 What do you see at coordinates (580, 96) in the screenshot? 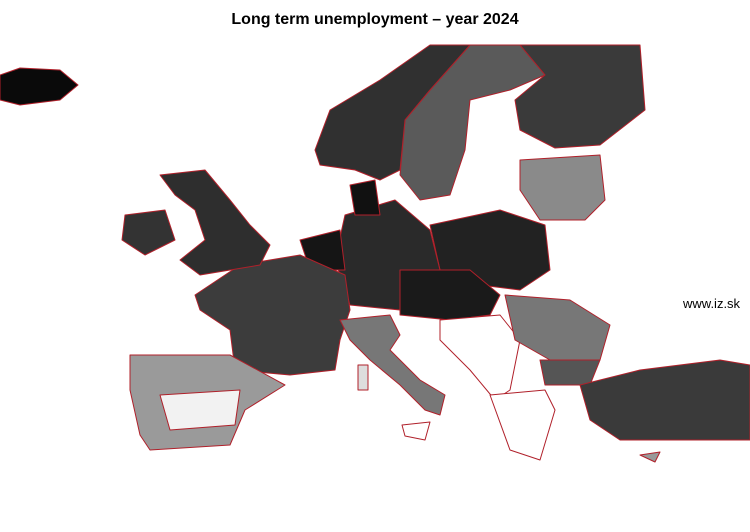
I see `region-finland` at bounding box center [580, 96].